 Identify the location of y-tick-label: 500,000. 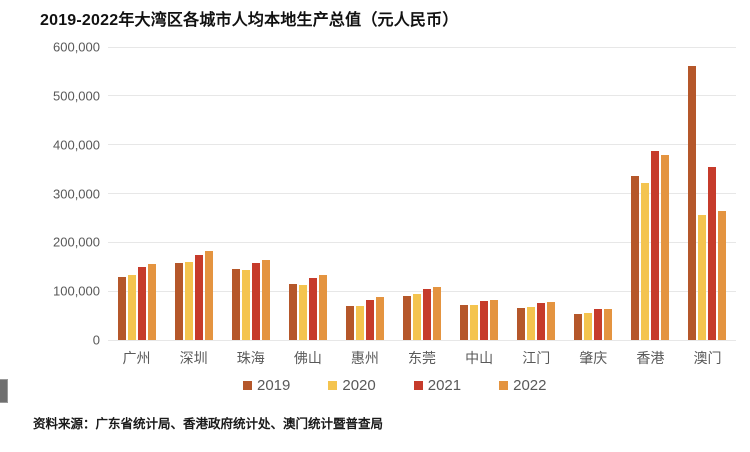
(76, 96).